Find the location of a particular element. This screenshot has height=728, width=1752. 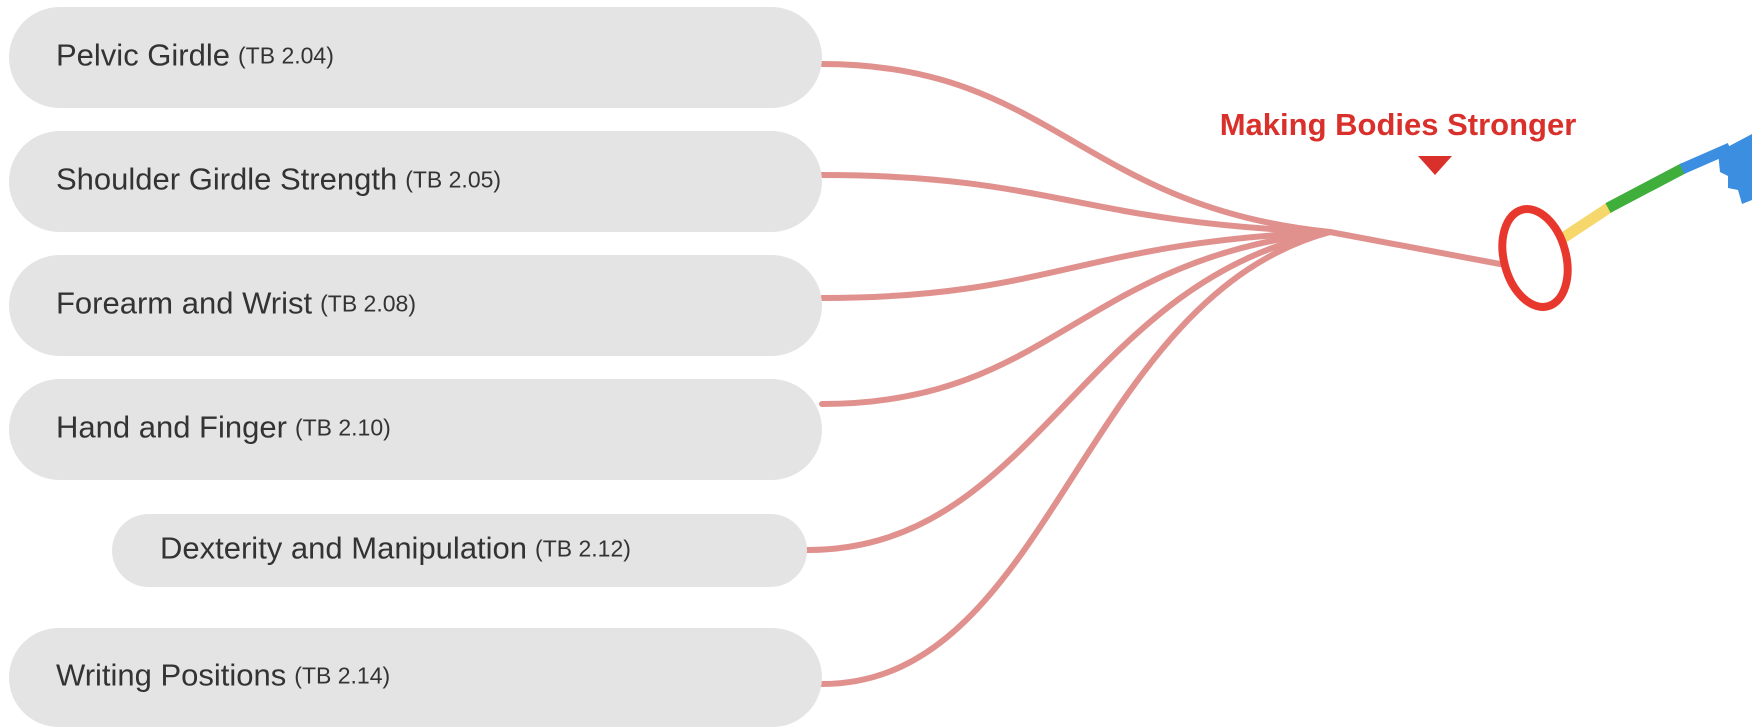

topic-code: (TB 2.08) is located at coordinates (368, 304).